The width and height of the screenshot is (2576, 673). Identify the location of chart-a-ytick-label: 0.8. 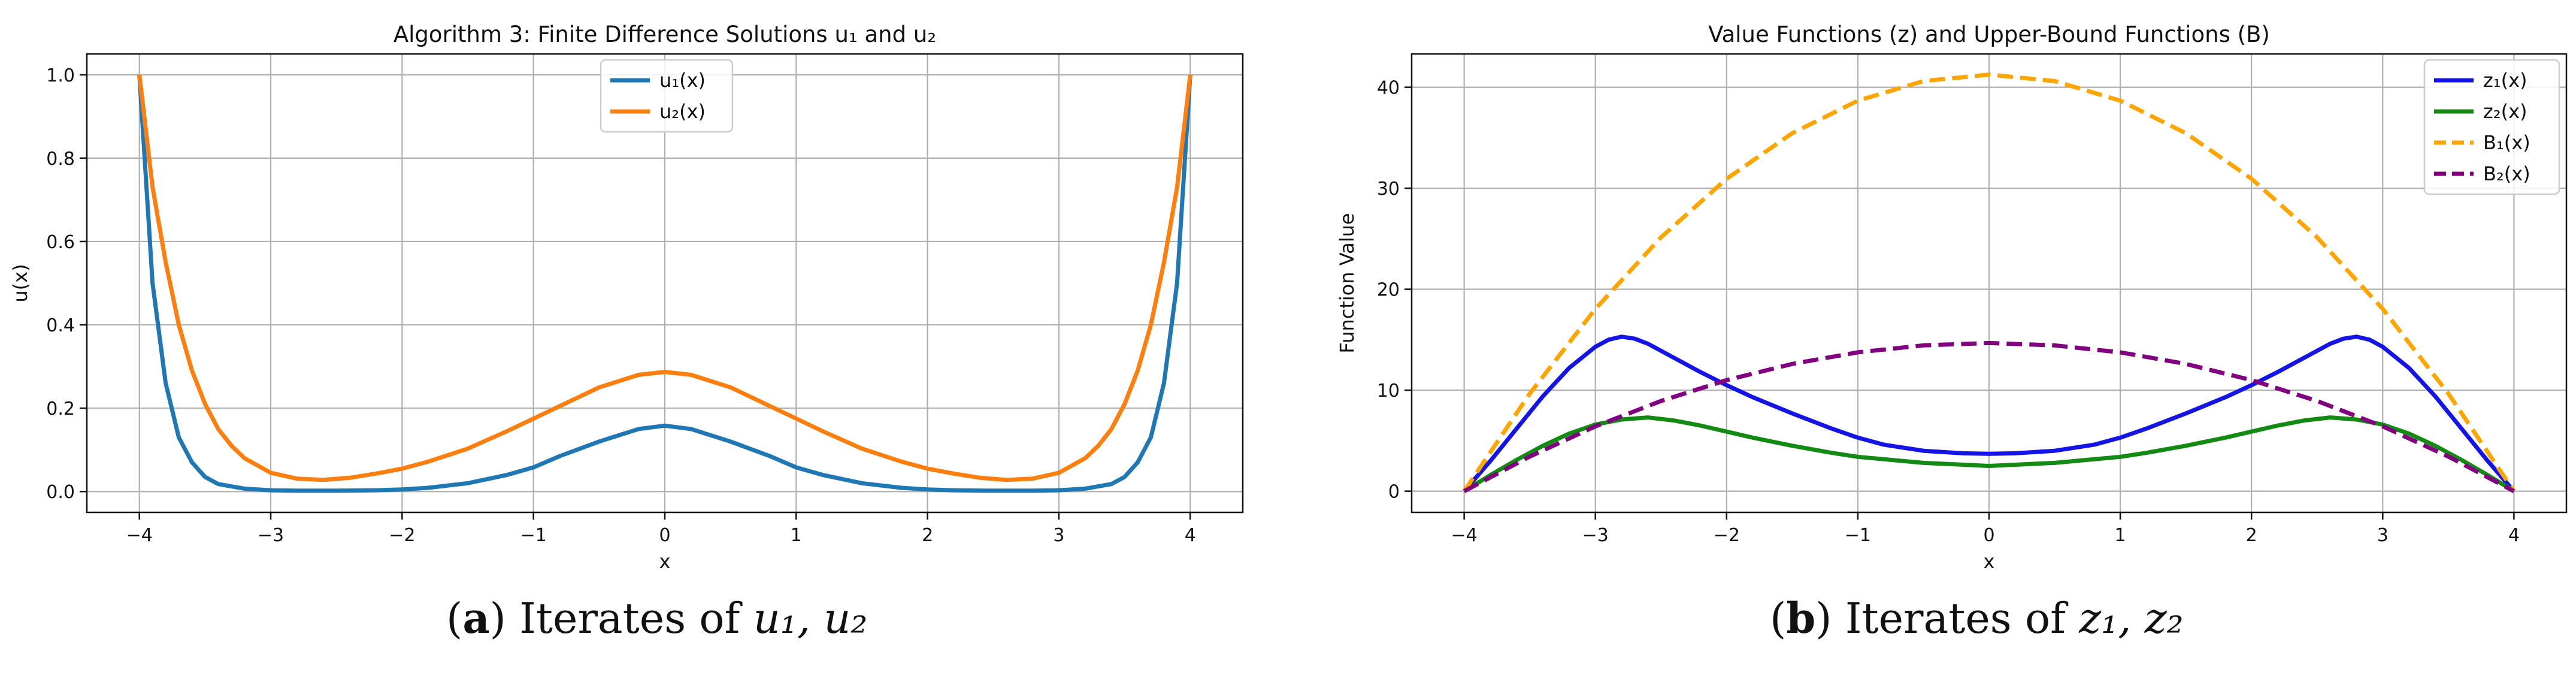
(60, 160).